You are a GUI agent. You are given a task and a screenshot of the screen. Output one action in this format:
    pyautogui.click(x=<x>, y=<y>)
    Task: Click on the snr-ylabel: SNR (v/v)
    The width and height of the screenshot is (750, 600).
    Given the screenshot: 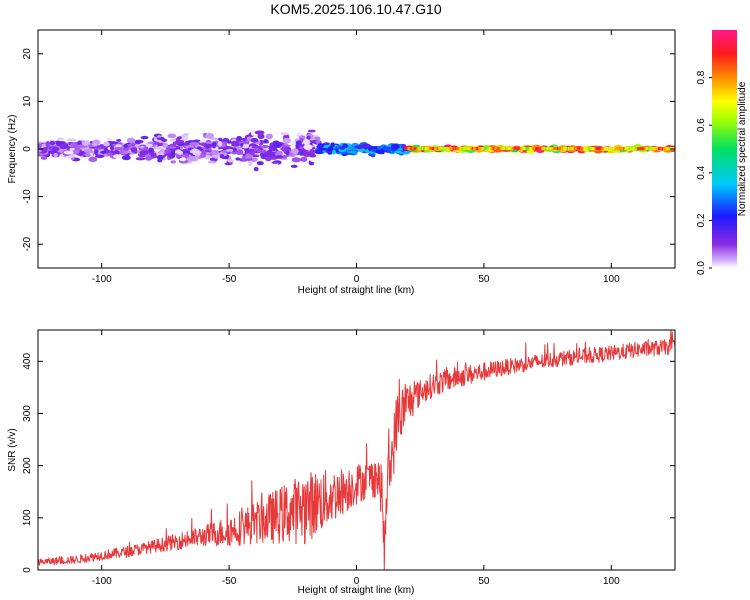 What is the action you would take?
    pyautogui.click(x=12, y=449)
    